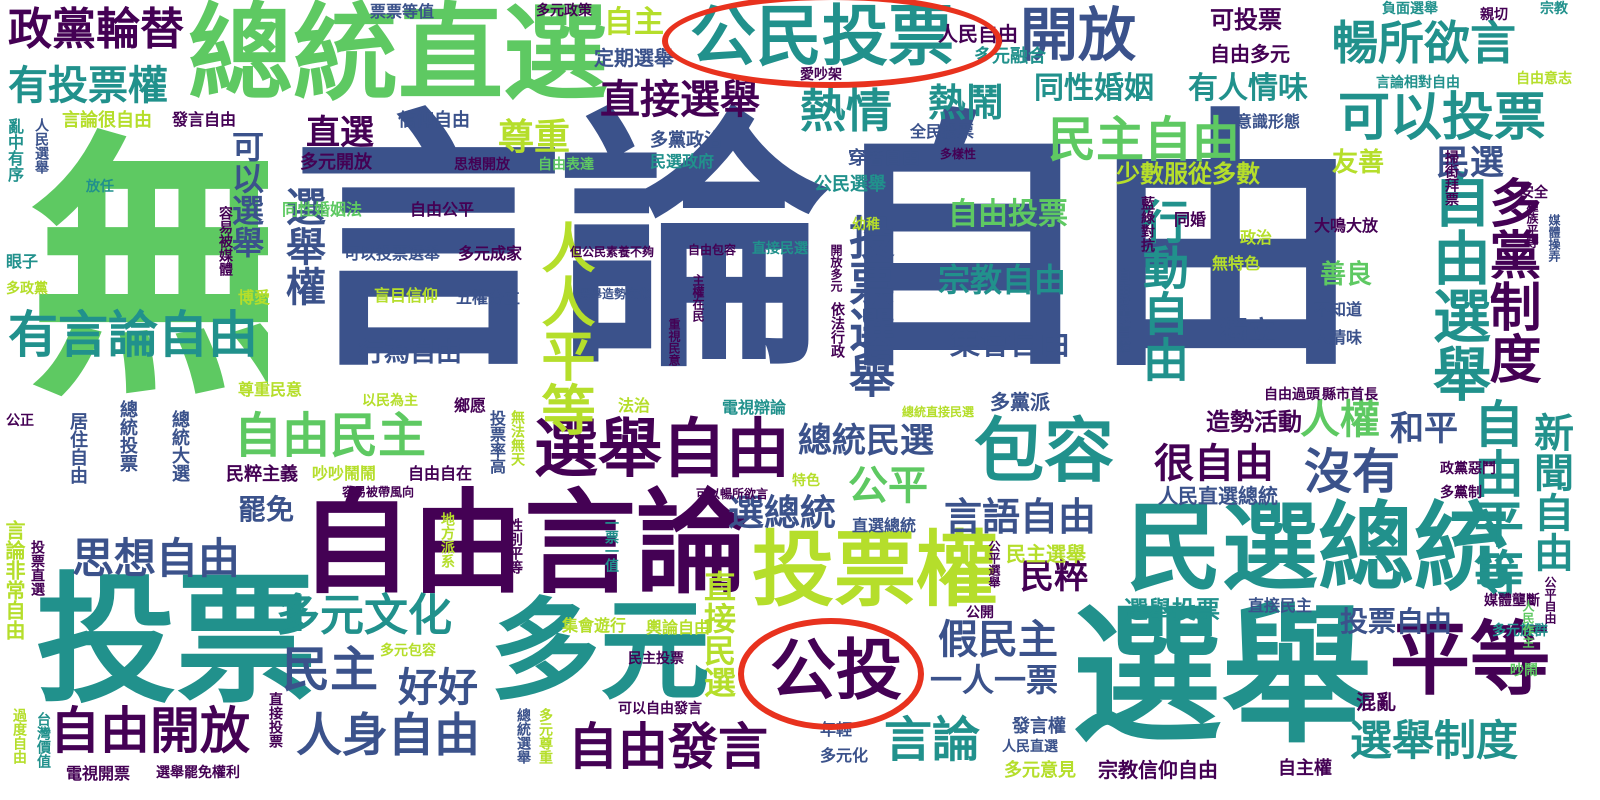  I want to click on word-cloud-word: 總統選舉, so click(523, 736).